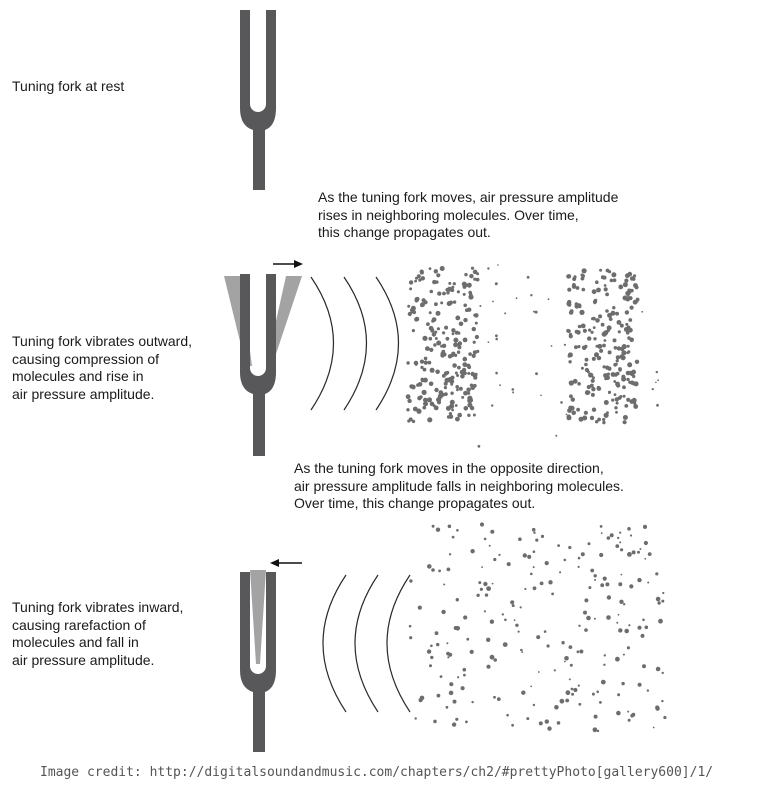 Image resolution: width=784 pixels, height=792 pixels. Describe the element at coordinates (286, 563) in the screenshot. I see `left-arrow-icon` at that location.